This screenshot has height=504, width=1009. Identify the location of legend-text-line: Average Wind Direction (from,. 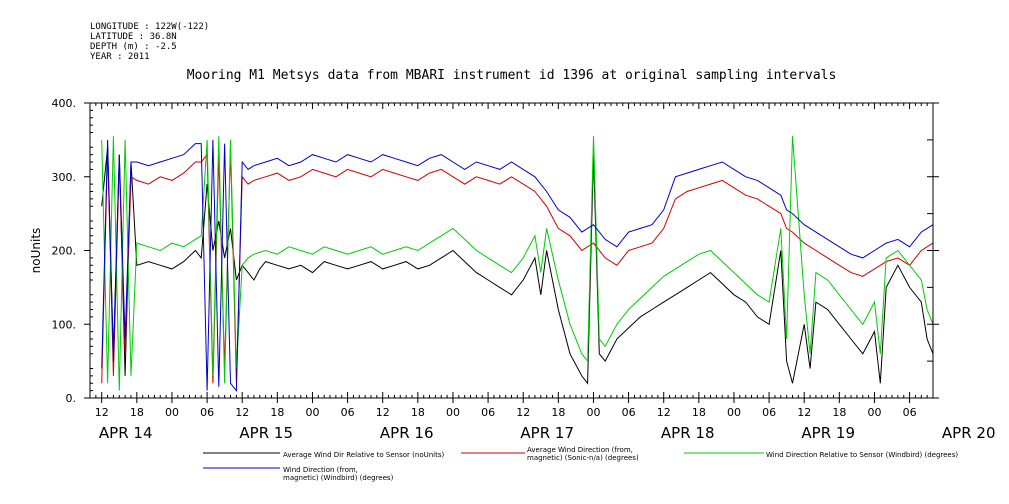
(580, 450).